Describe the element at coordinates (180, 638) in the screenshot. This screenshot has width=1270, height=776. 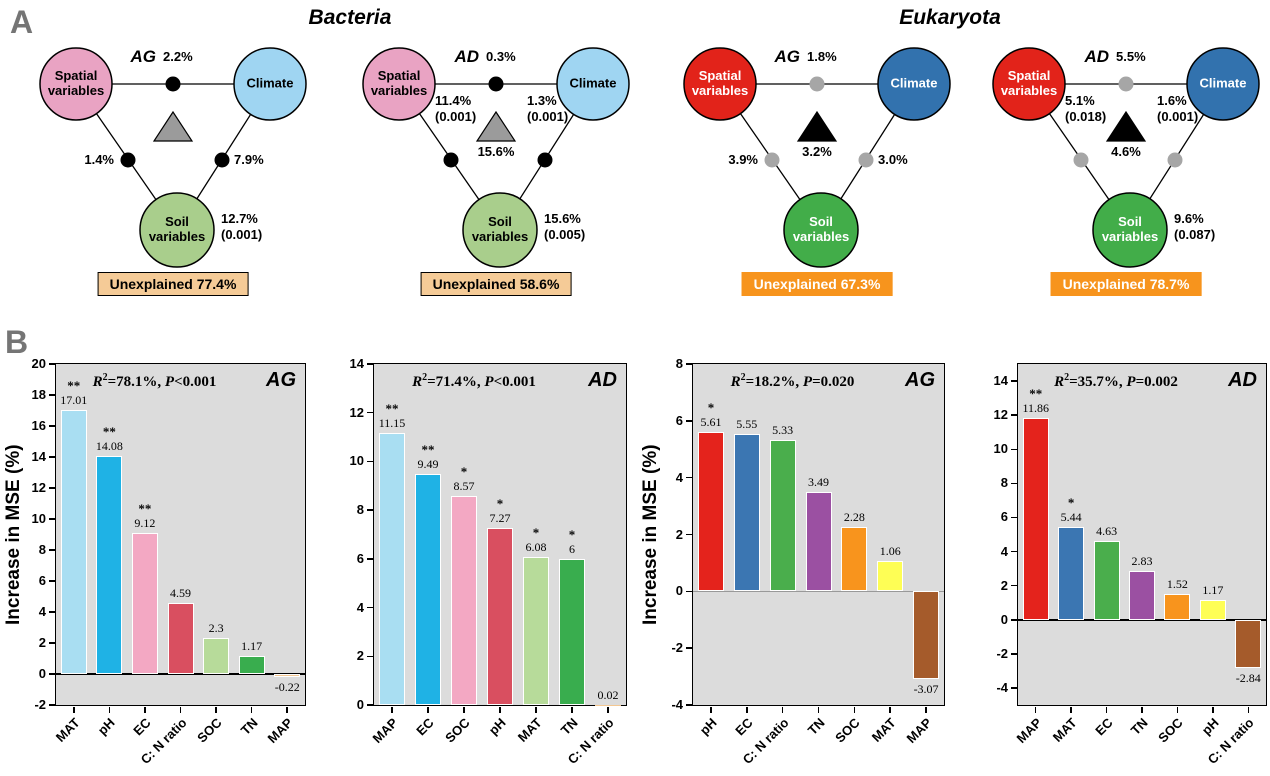
I see `bar-C: N ratio` at that location.